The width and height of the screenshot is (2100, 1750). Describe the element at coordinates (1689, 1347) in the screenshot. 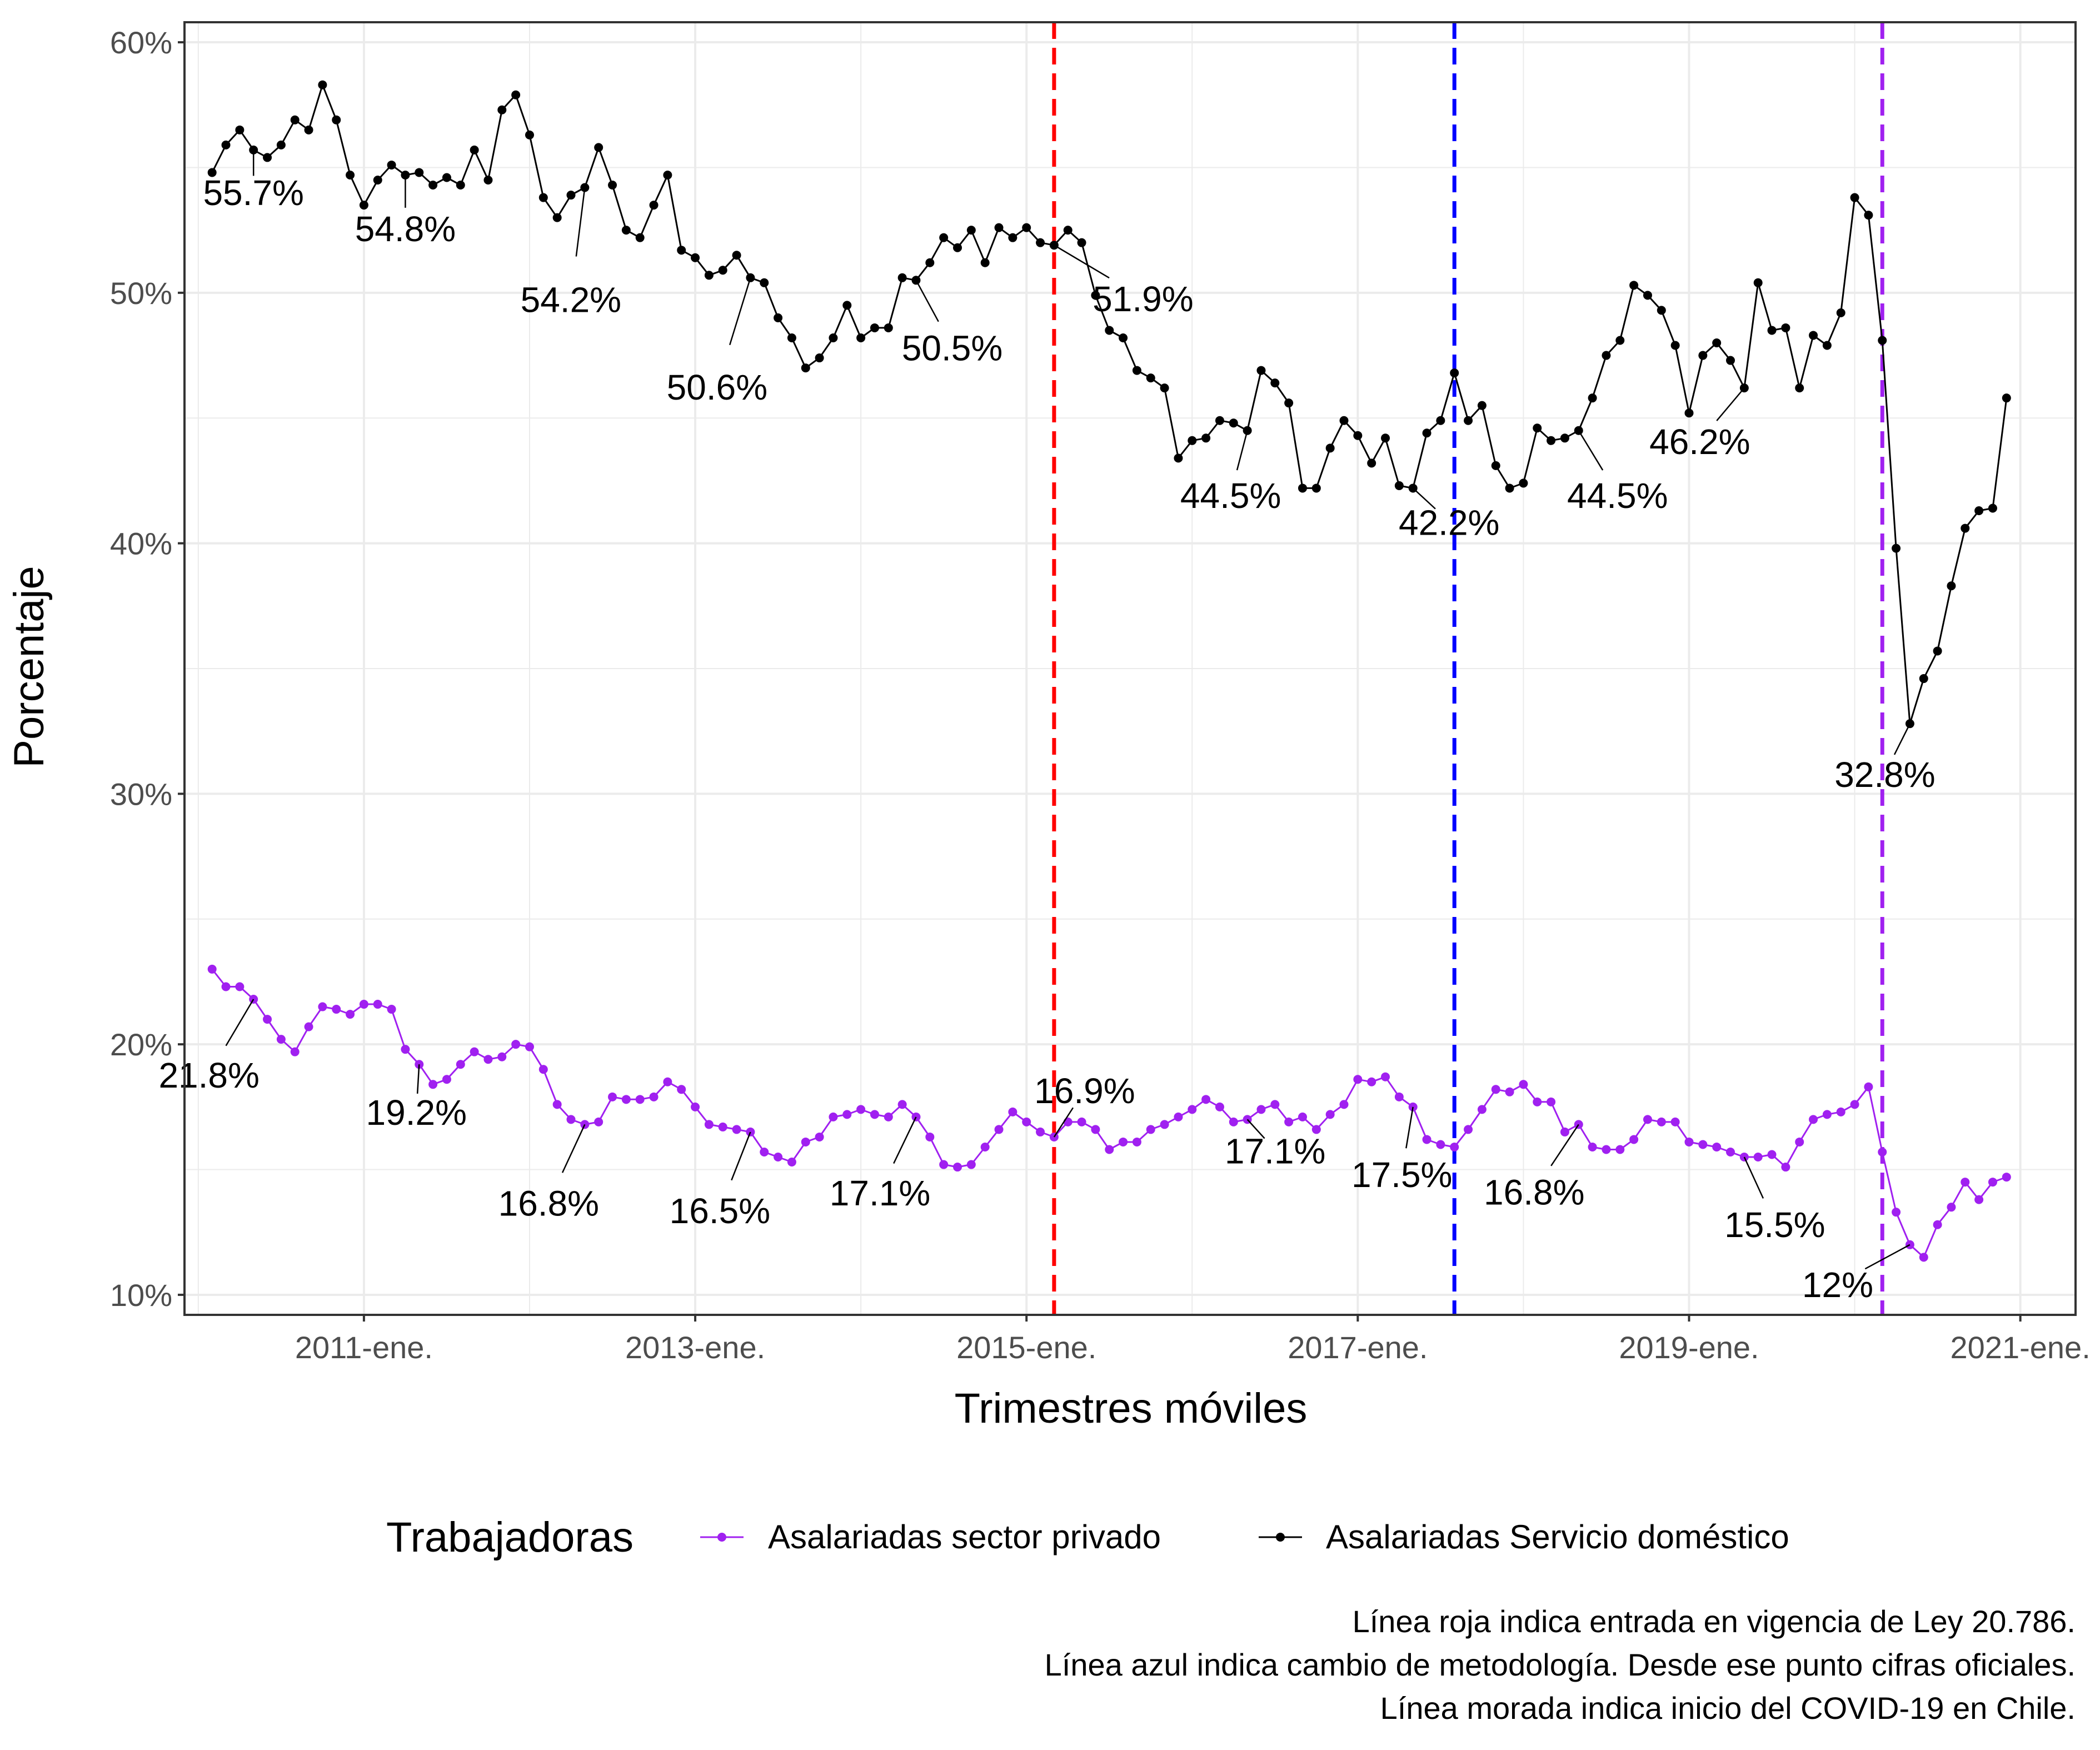

I see `x-tick-label: 2019-ene.` at that location.